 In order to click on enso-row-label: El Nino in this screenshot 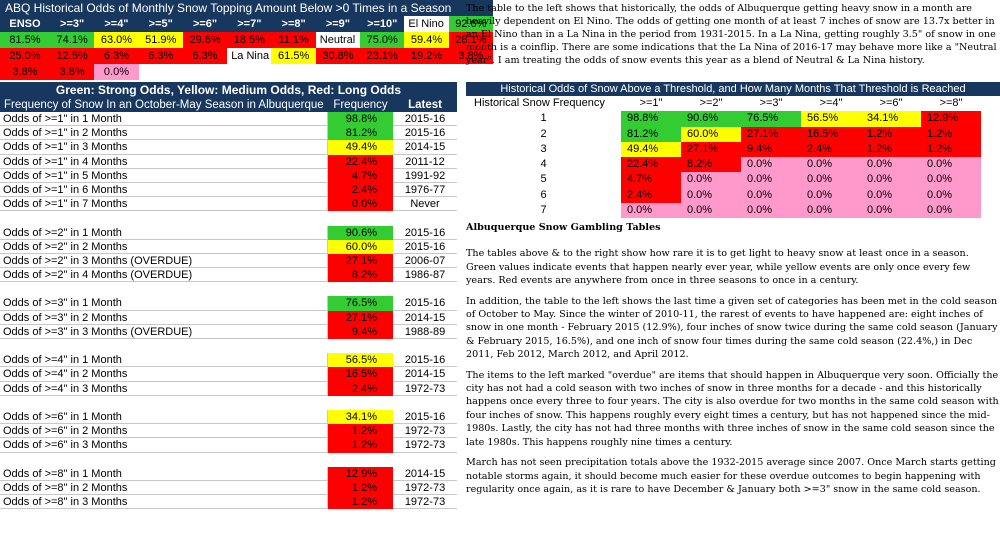, I will do `click(426, 24)`.